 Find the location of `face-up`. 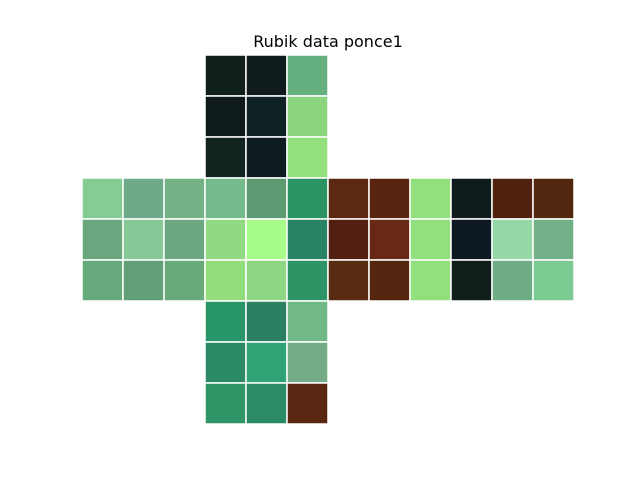

face-up is located at coordinates (266, 116).